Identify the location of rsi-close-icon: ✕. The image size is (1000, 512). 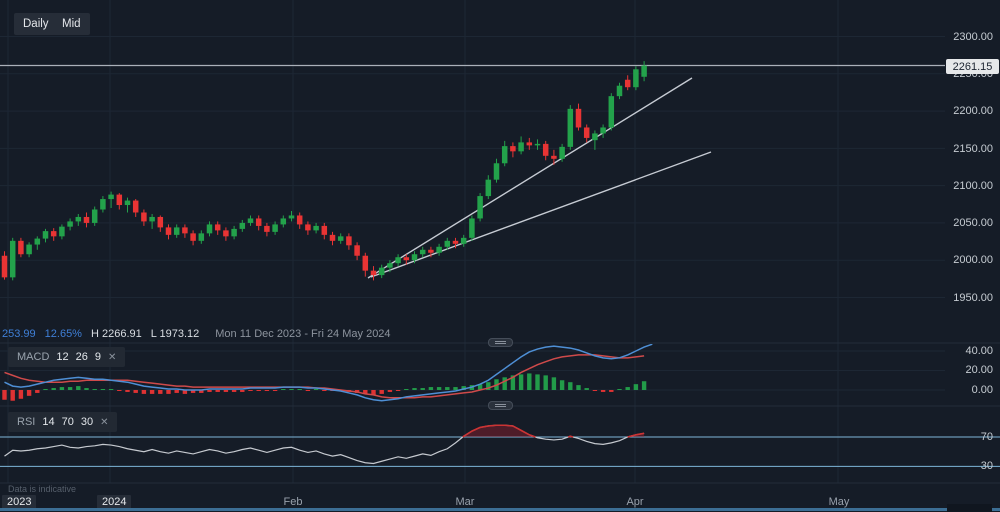
(104, 422).